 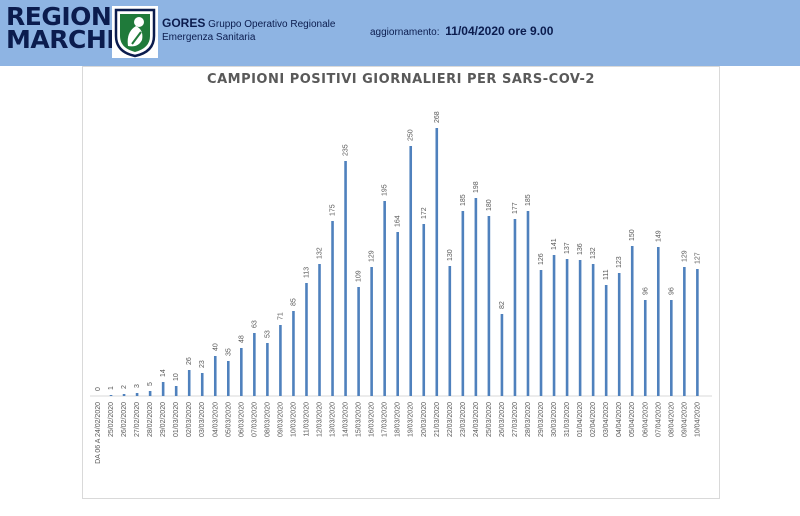 What do you see at coordinates (541, 259) in the screenshot?
I see `data-label: 126` at bounding box center [541, 259].